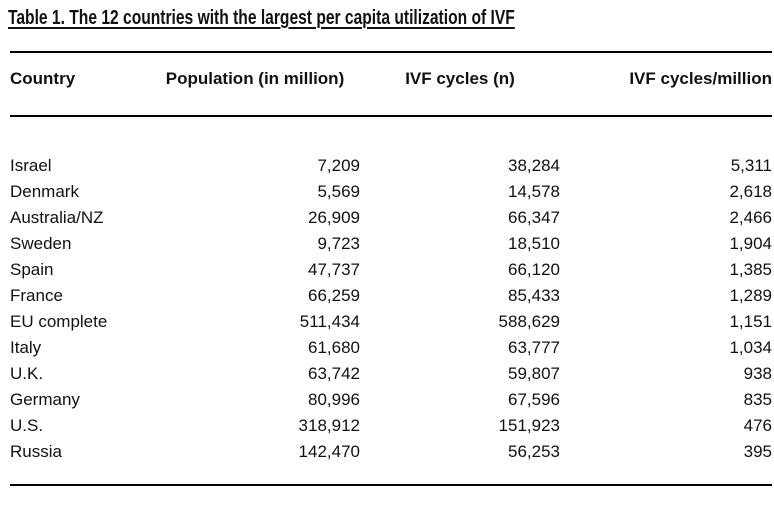 The height and width of the screenshot is (513, 774). I want to click on cell-ivf-cycles: 38,284, so click(534, 165).